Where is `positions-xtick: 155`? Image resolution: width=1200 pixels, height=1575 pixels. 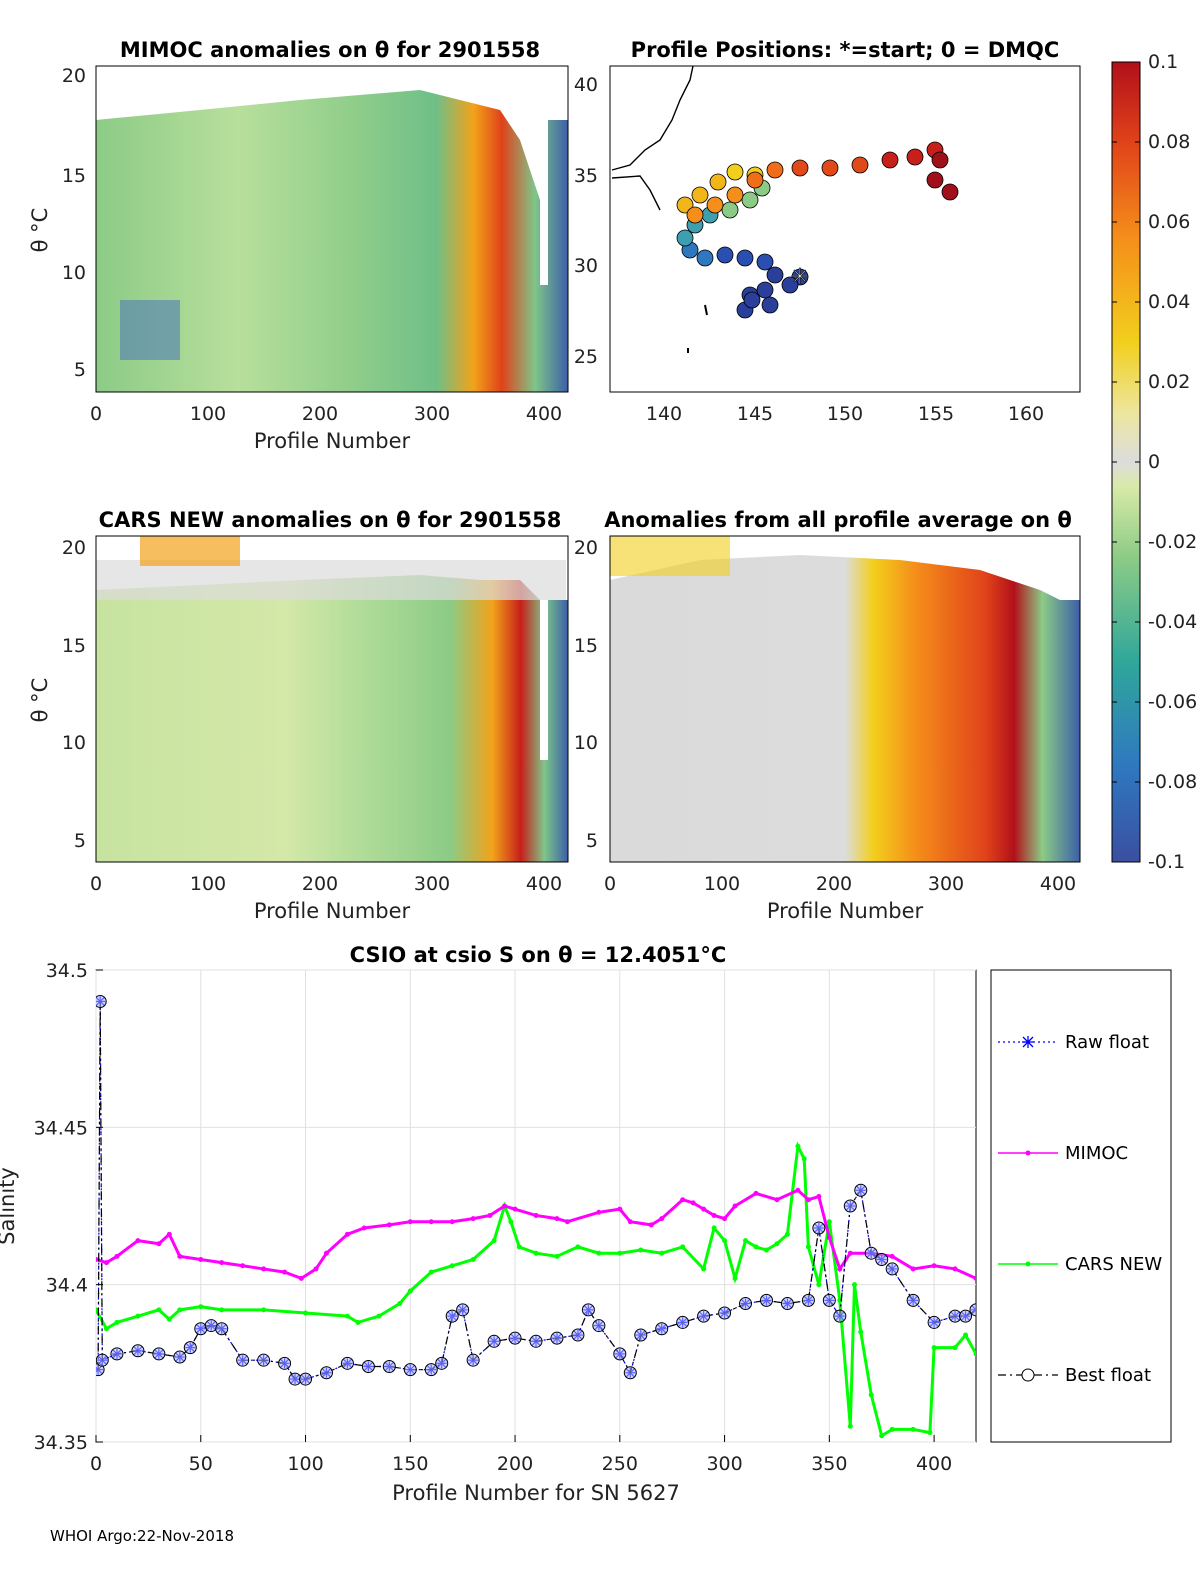 positions-xtick: 155 is located at coordinates (936, 414).